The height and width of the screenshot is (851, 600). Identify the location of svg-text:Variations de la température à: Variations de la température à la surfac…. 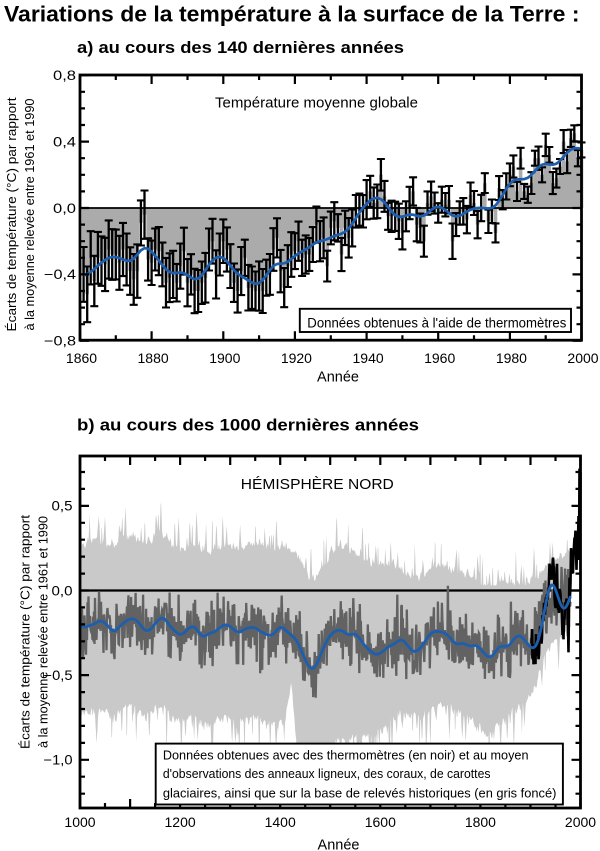
(292, 14).